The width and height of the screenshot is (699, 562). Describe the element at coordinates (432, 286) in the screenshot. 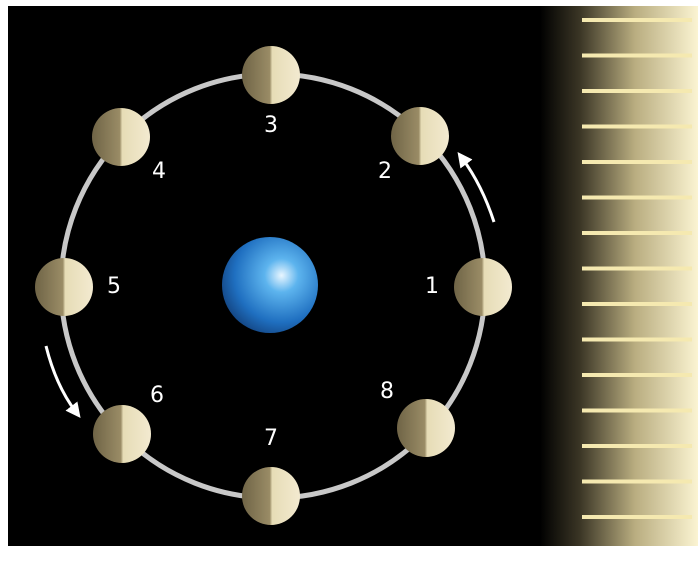

I see `moon-label-1: 1` at that location.